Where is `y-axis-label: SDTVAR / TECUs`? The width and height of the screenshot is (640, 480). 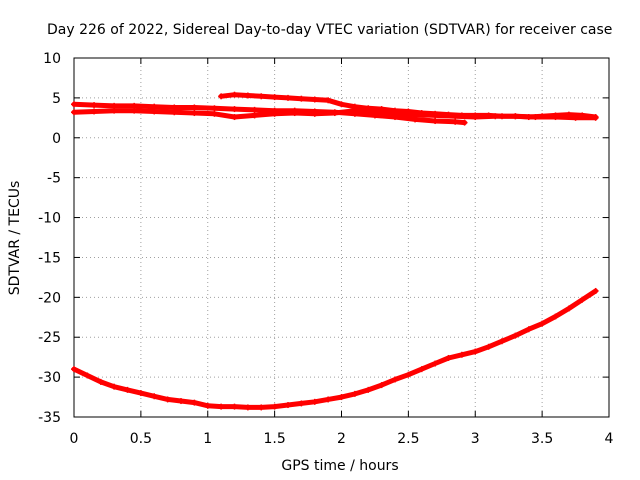
y-axis-label: SDTVAR / TECUs is located at coordinates (15, 238).